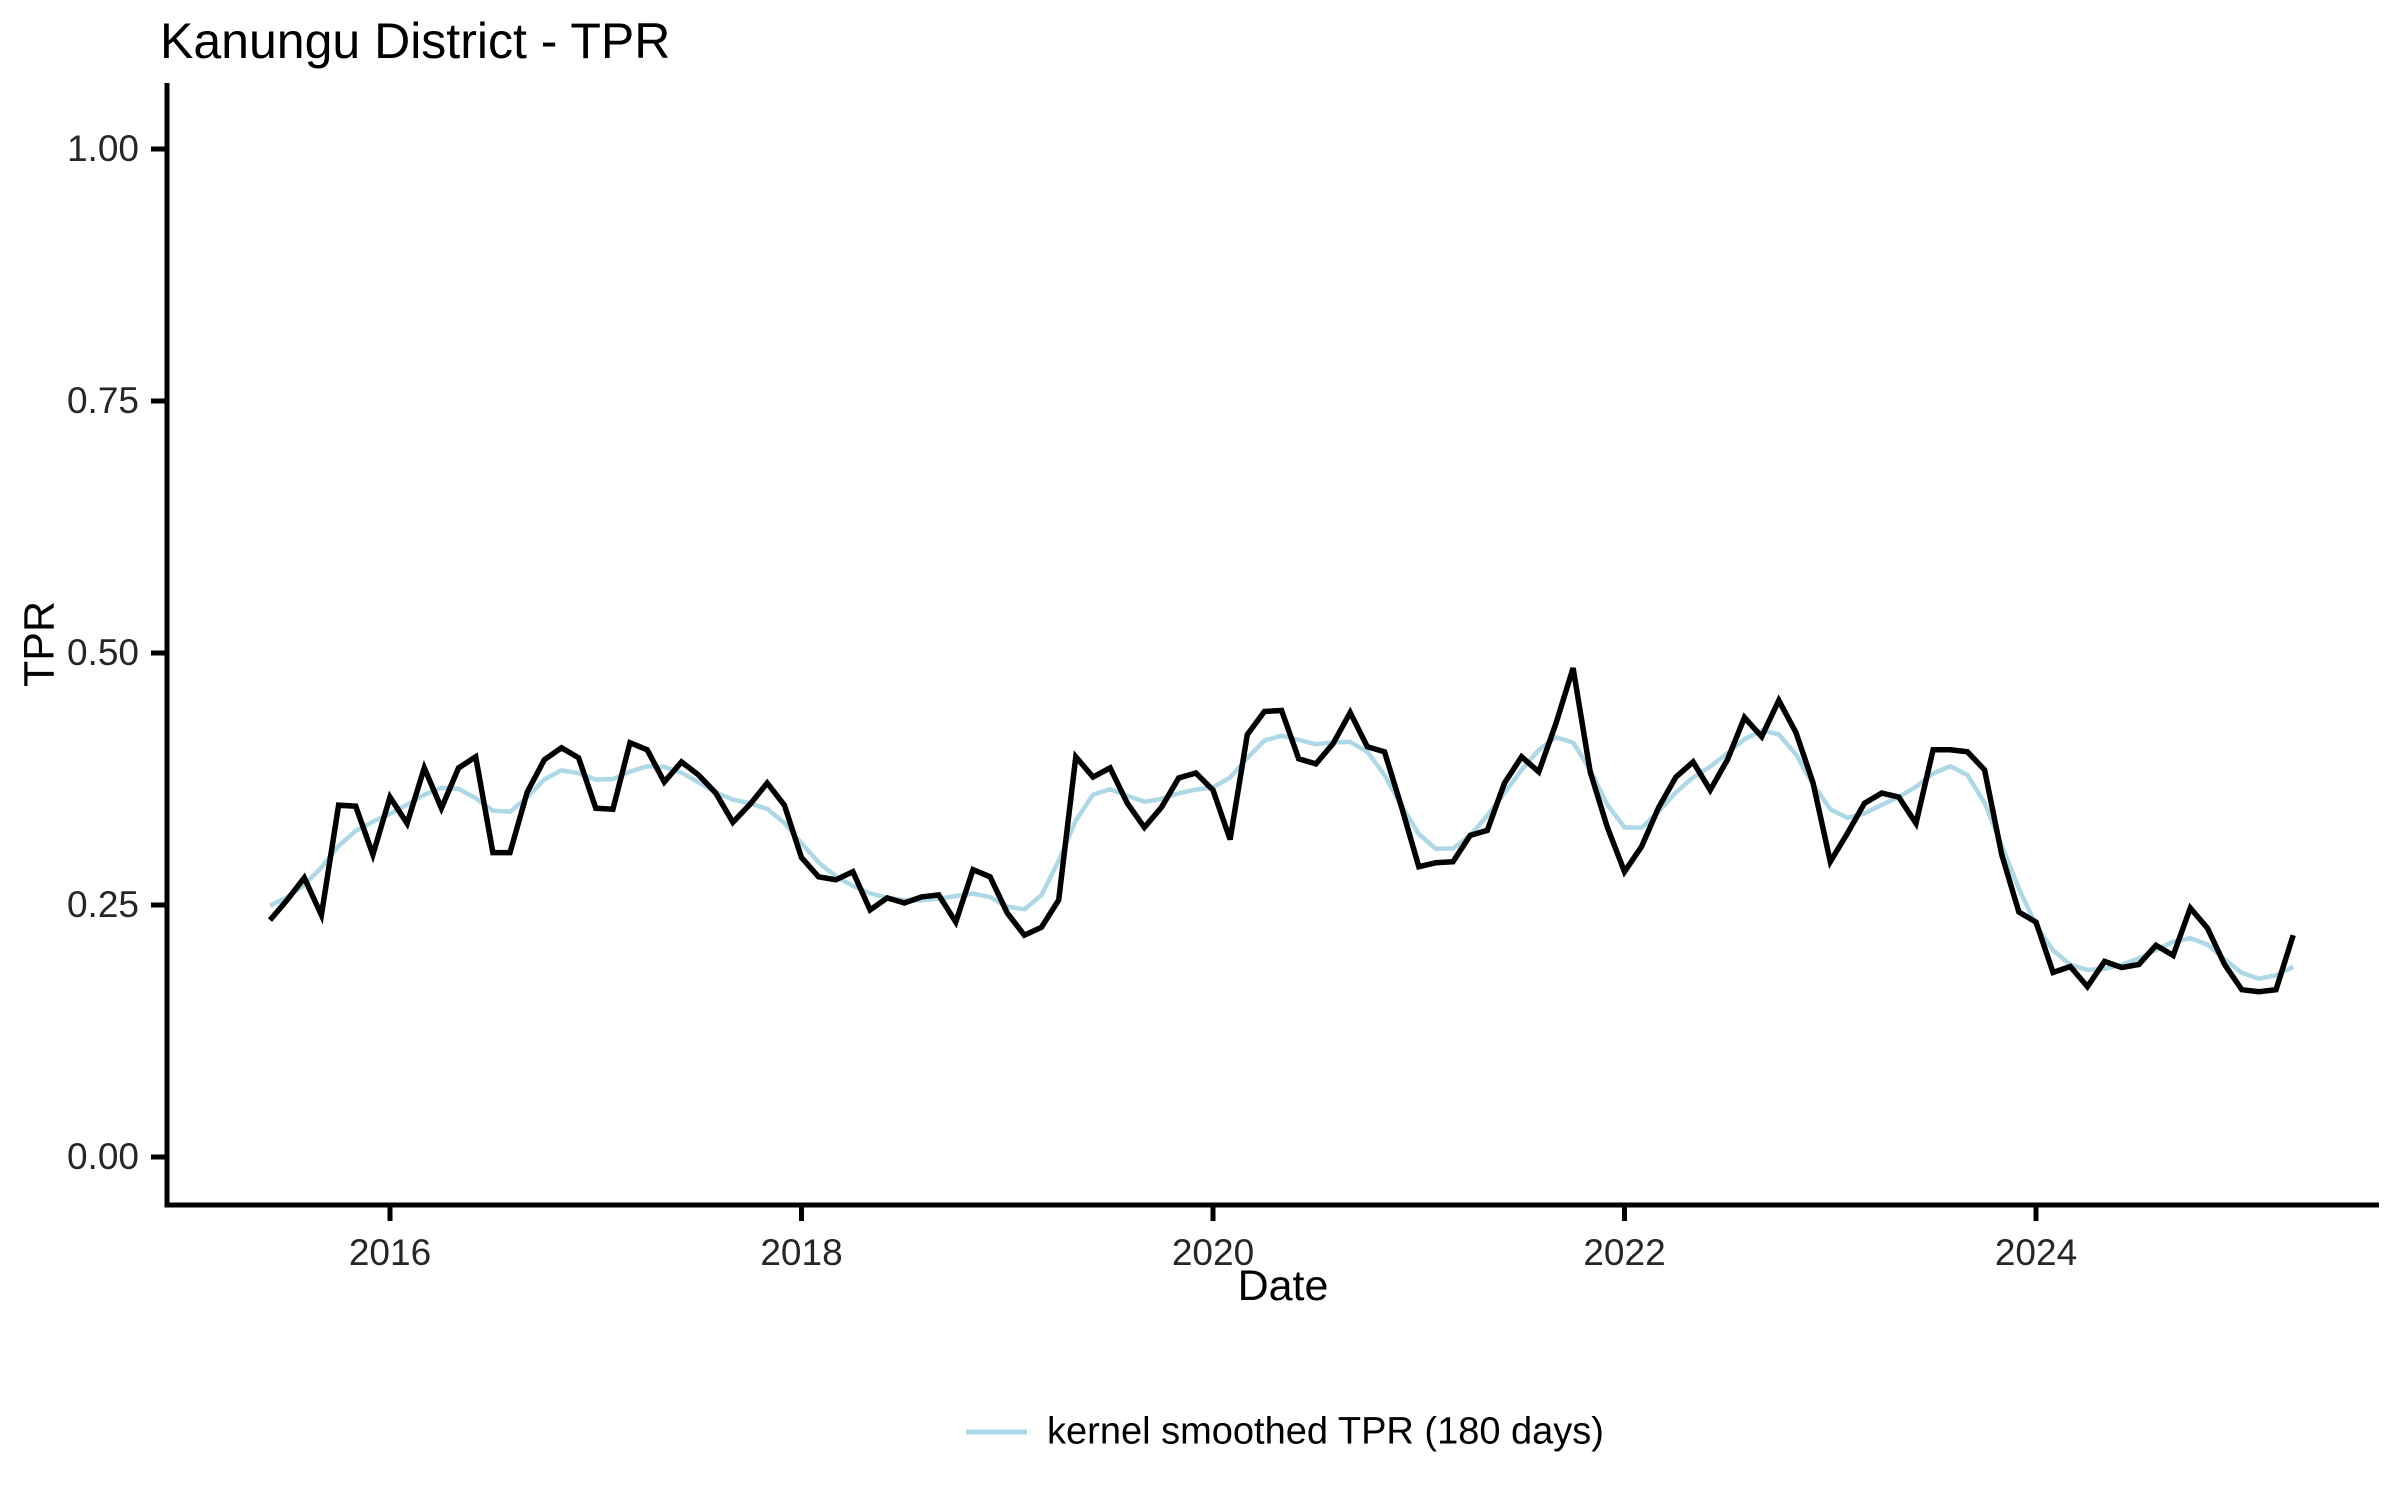 The height and width of the screenshot is (1500, 2400). I want to click on kernel-smoothed-tpr-line, so click(1282, 854).